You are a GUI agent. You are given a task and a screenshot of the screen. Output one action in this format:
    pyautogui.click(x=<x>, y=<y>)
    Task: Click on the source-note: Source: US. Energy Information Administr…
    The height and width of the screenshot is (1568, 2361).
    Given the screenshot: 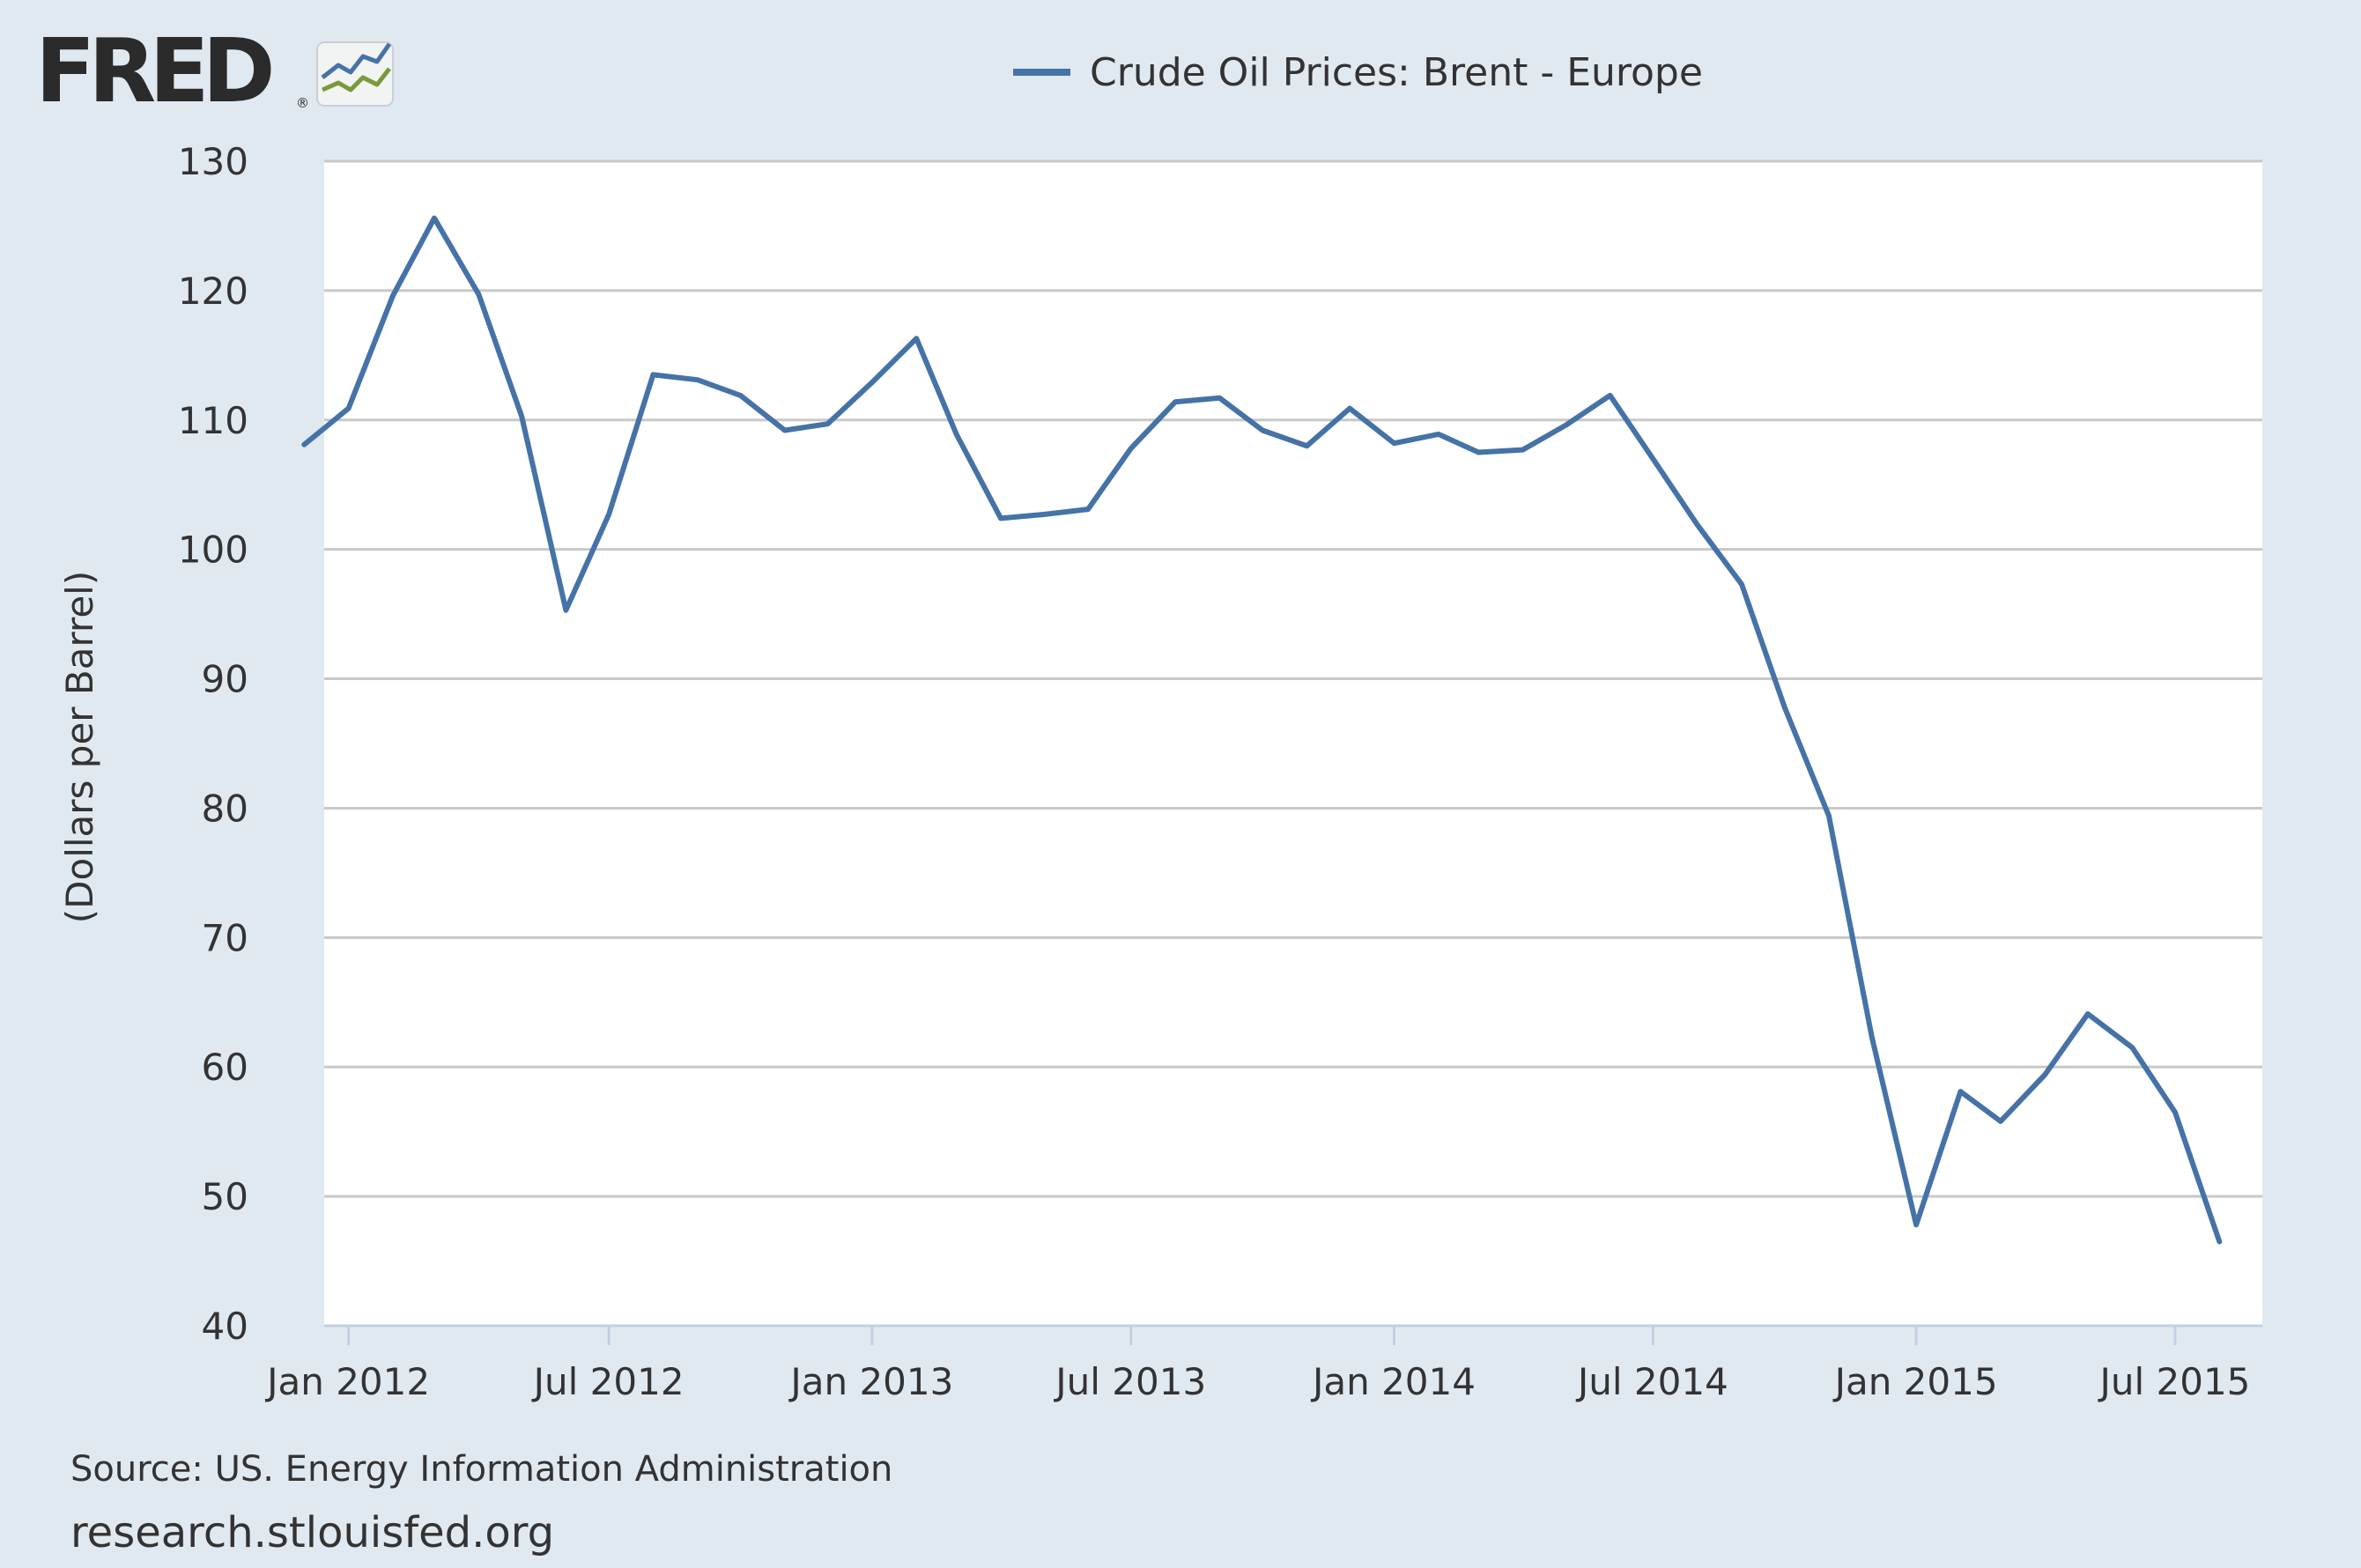 What is the action you would take?
    pyautogui.click(x=481, y=1469)
    